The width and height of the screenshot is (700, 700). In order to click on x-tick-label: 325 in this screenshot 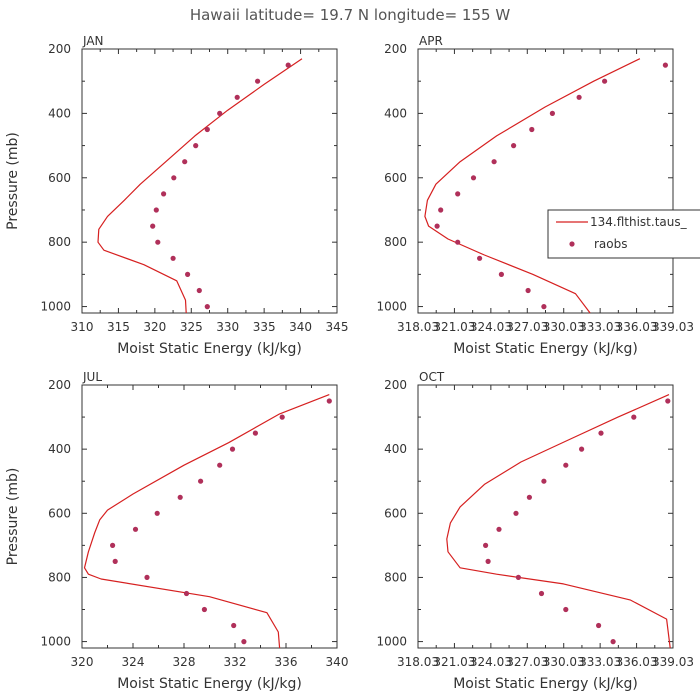, I will do `click(191, 327)`.